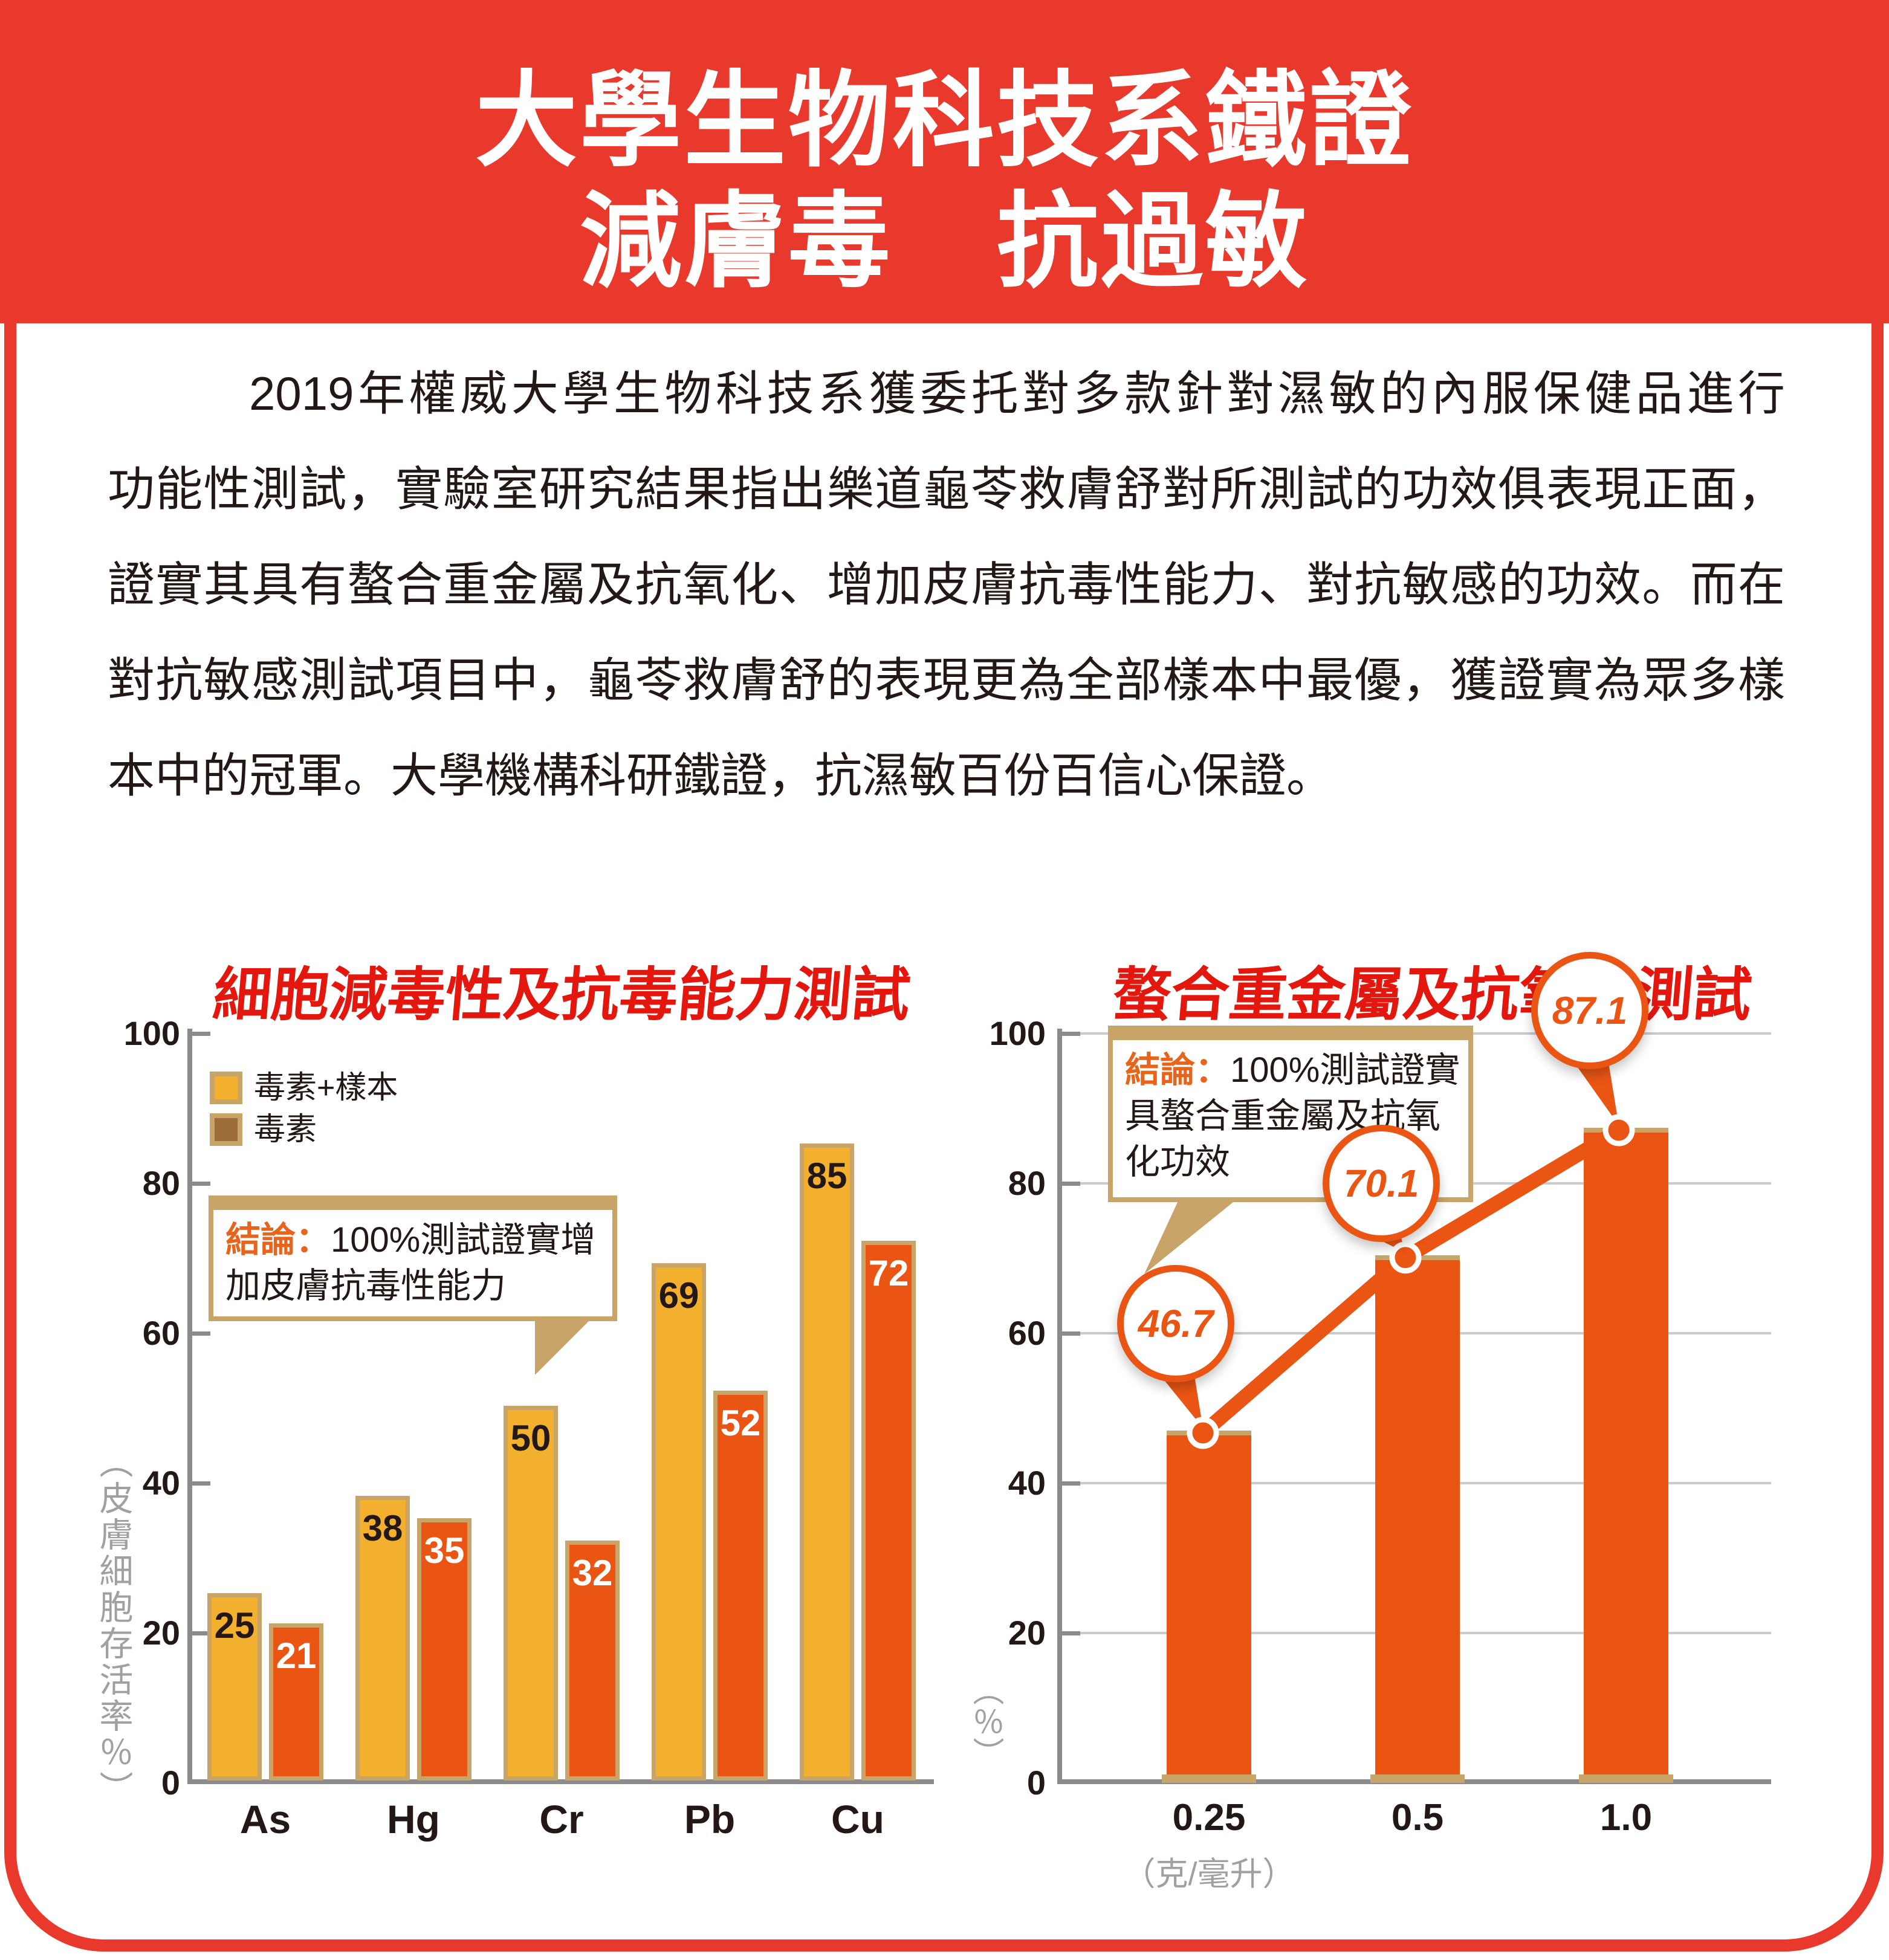  I want to click on conclusion-line: 加皮膚抗毒性能力, so click(366, 1285).